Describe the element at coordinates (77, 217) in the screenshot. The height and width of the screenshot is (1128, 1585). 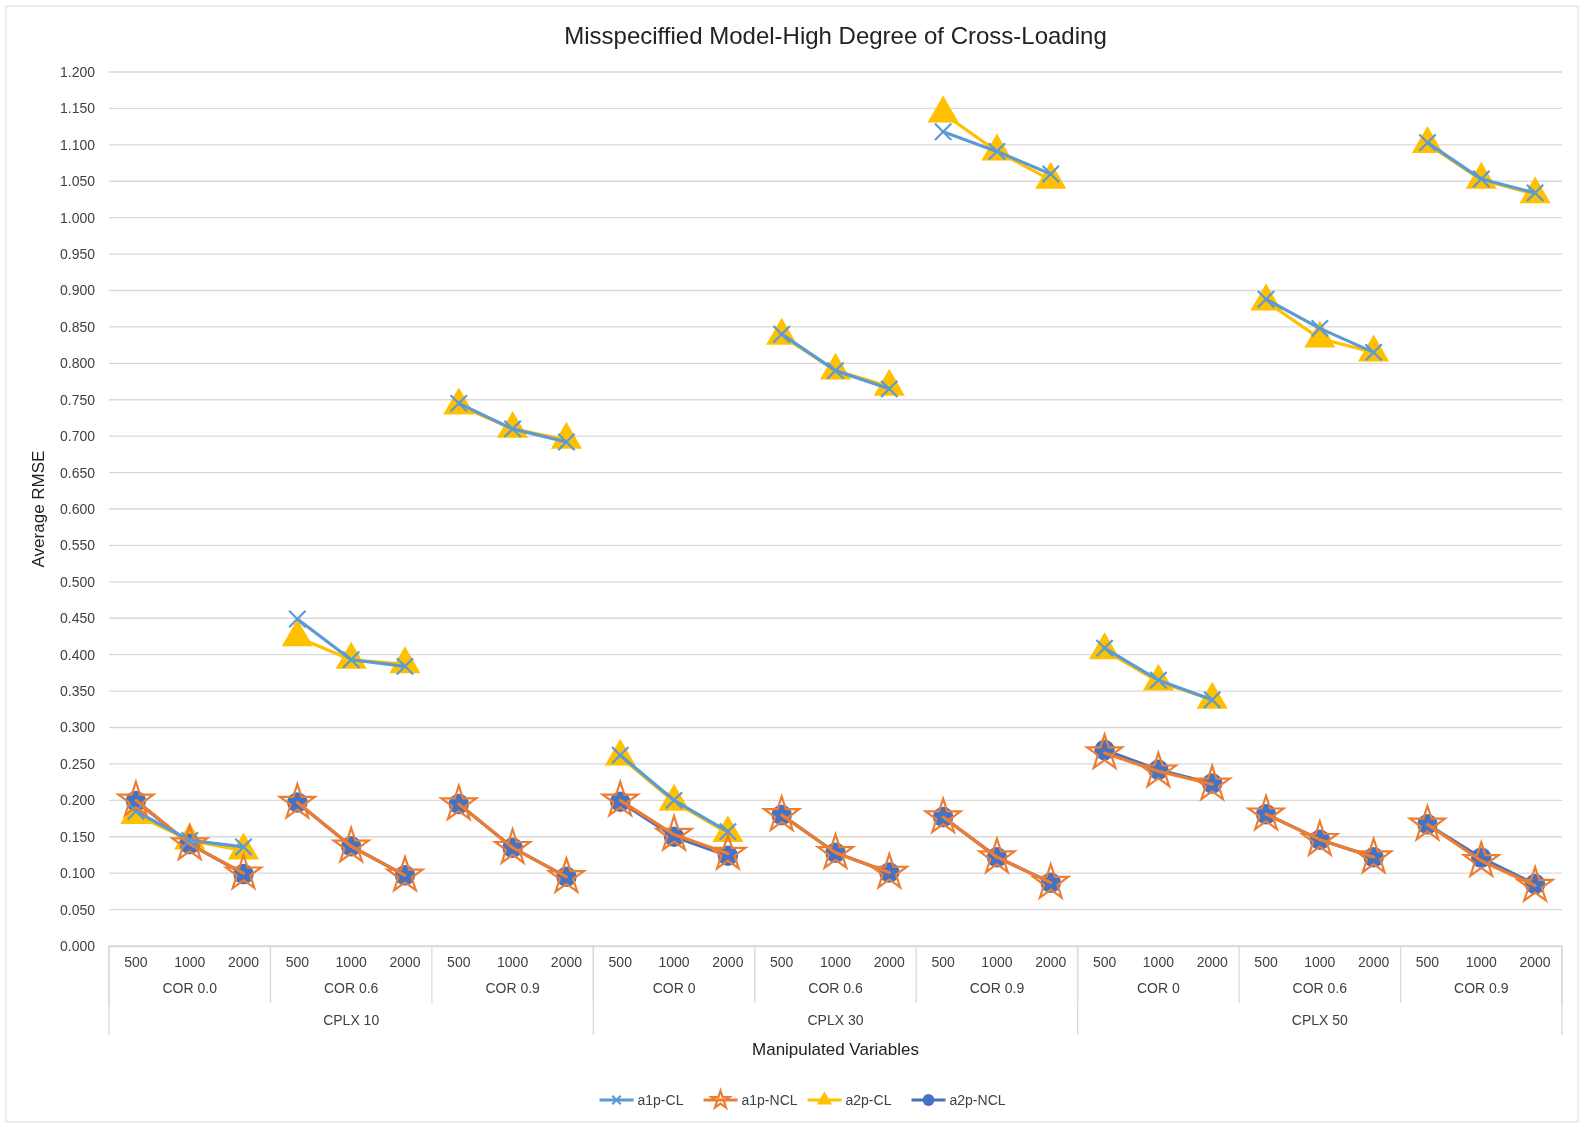
I see `y-tick-label: 1.000` at that location.